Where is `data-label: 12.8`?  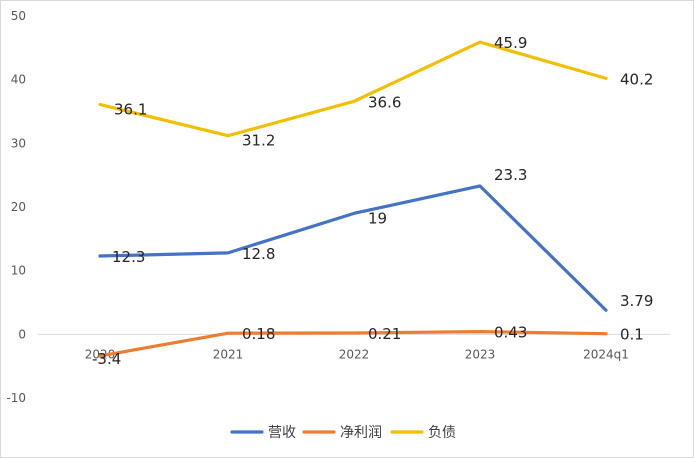
data-label: 12.8 is located at coordinates (258, 254).